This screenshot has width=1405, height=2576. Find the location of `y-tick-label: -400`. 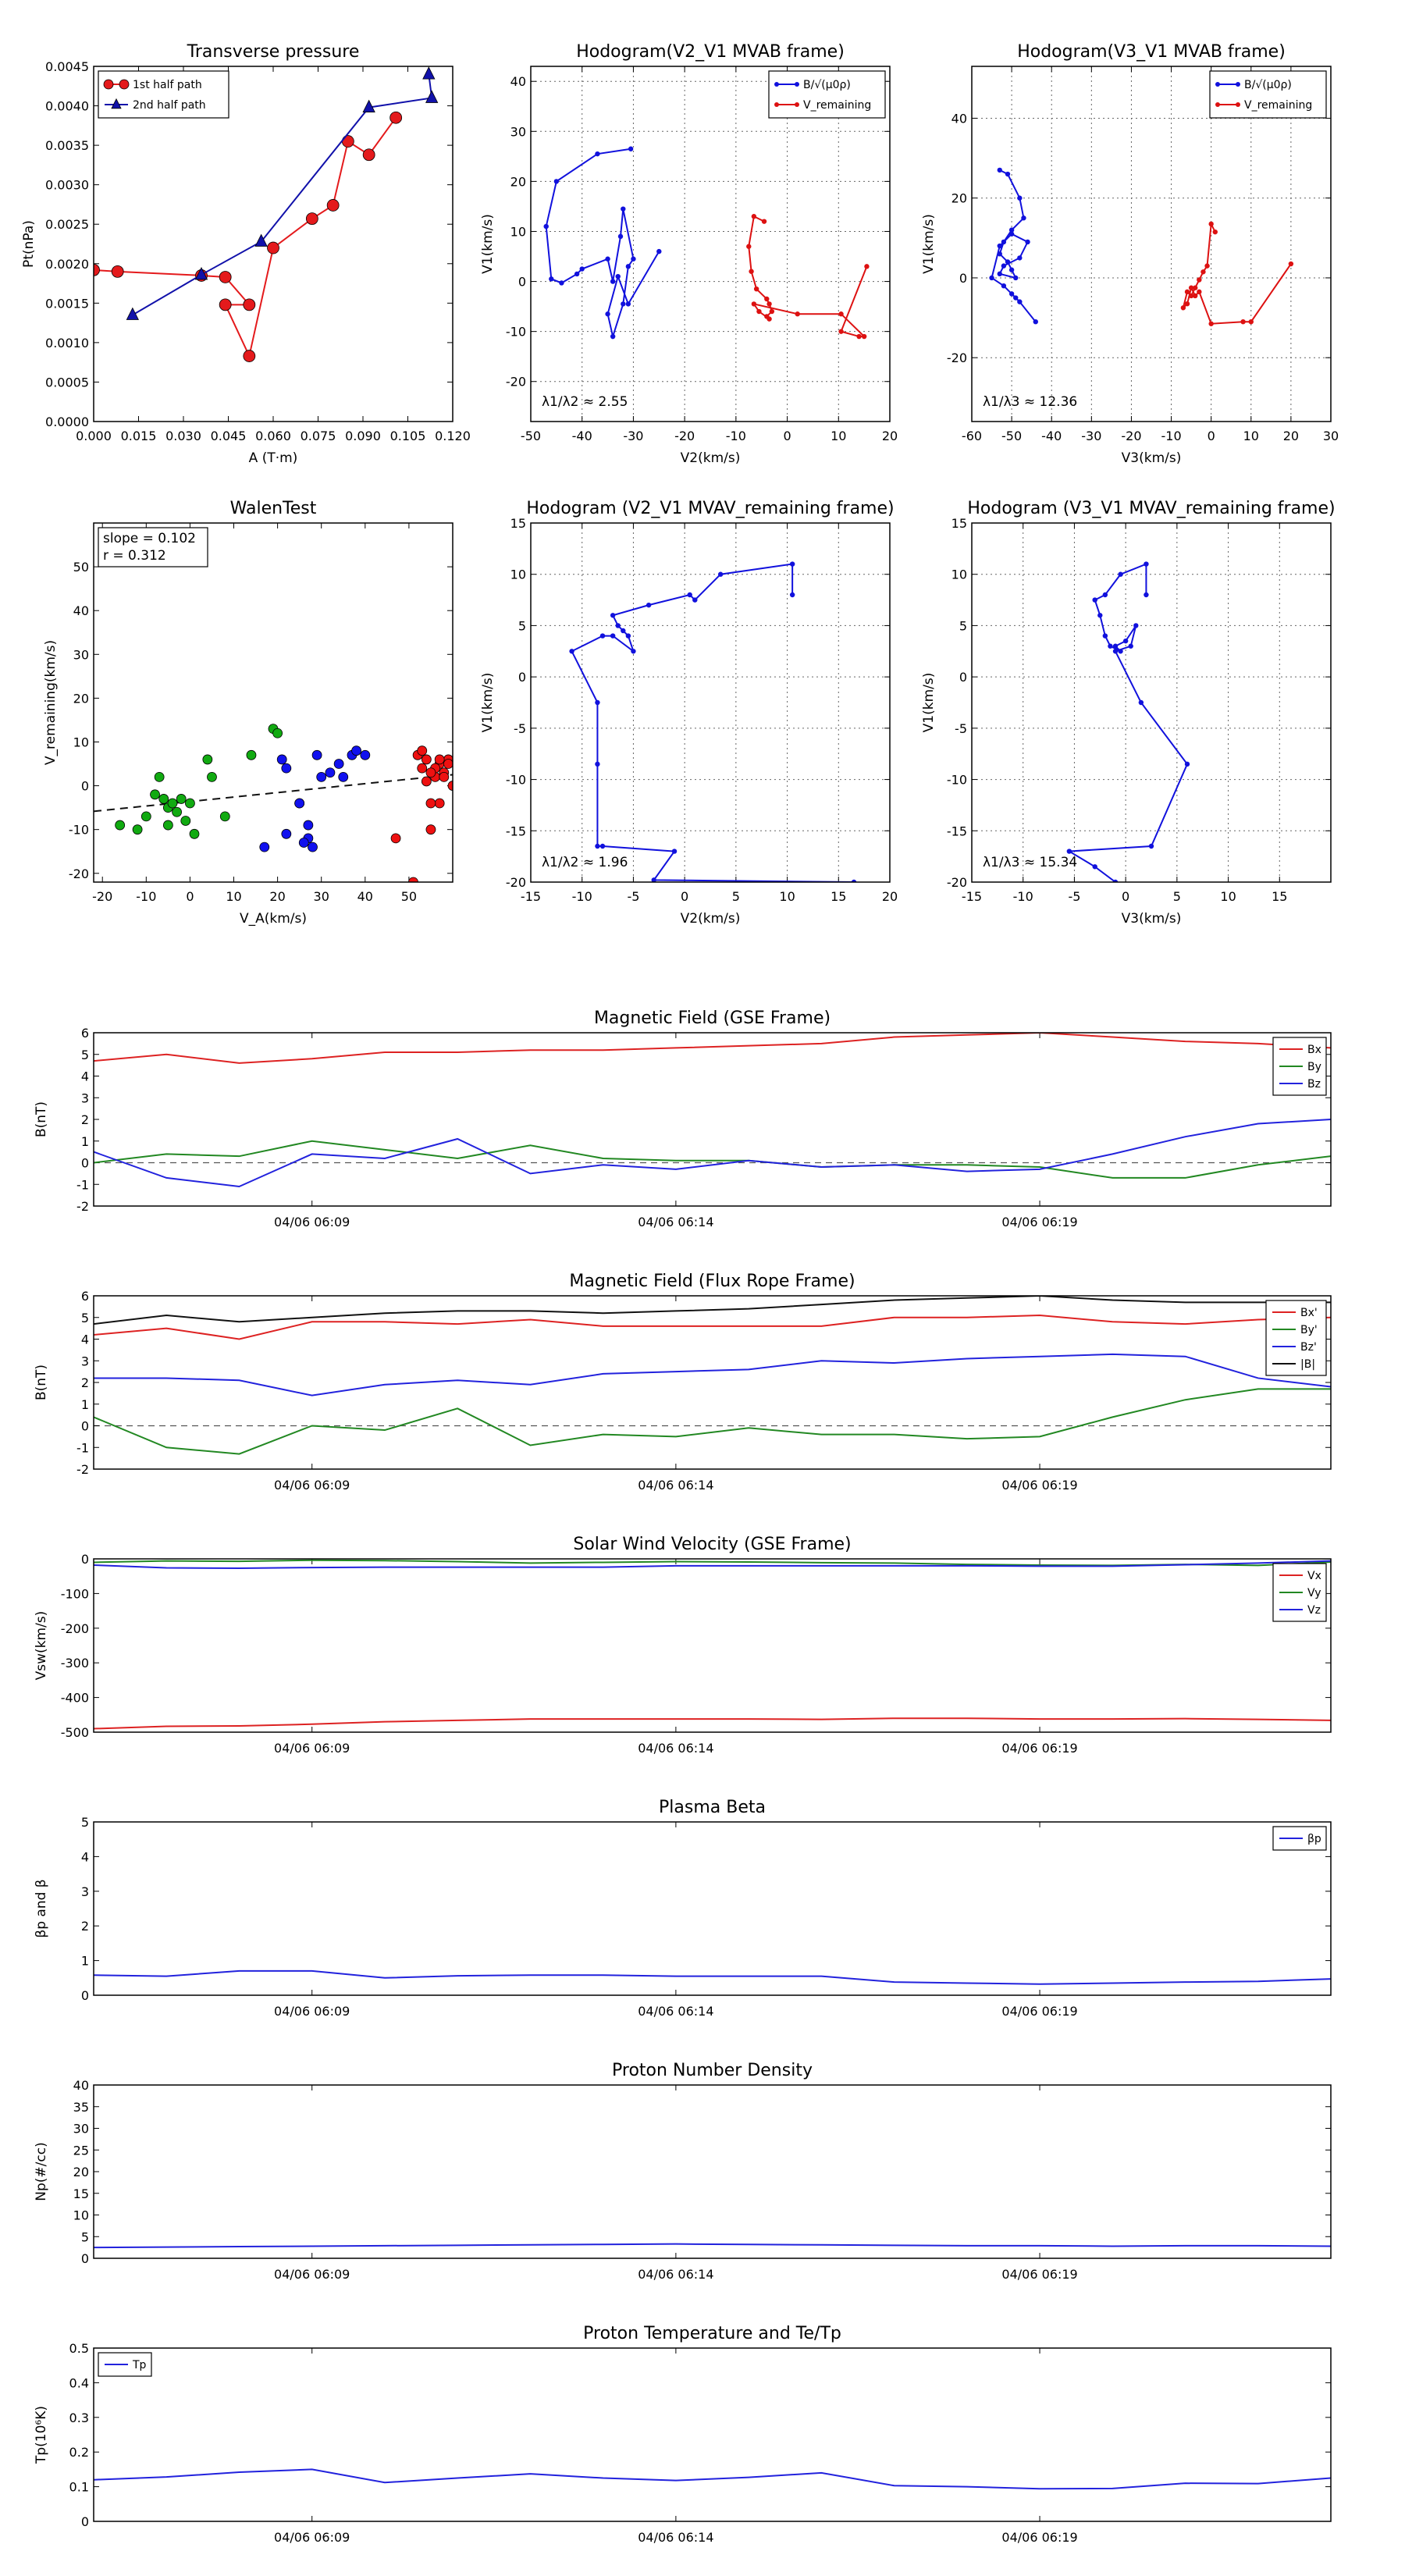

y-tick-label: -400 is located at coordinates (75, 1698).